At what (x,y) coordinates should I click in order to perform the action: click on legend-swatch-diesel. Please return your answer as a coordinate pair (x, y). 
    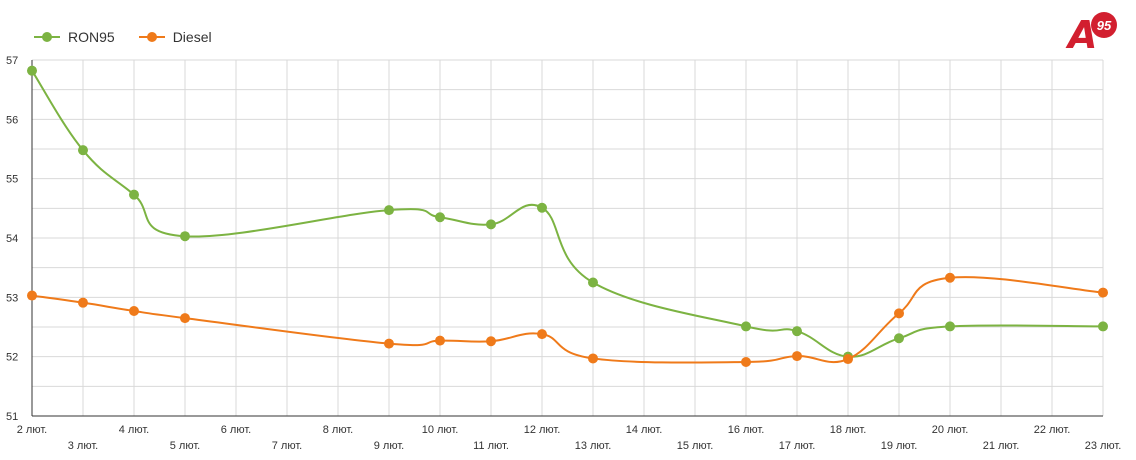
    Looking at the image, I should click on (151, 37).